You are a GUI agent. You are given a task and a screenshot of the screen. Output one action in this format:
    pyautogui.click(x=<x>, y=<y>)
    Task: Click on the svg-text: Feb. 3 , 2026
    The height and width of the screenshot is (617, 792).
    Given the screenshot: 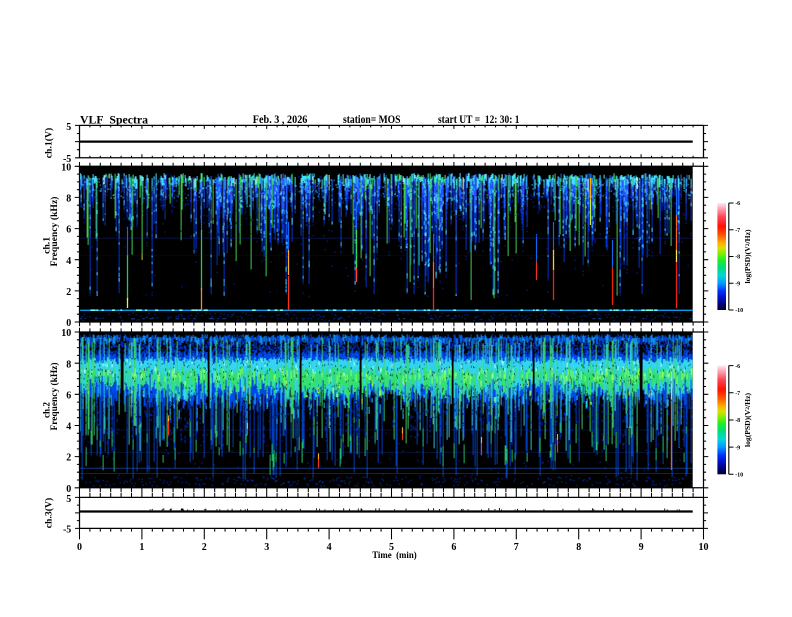 What is the action you would take?
    pyautogui.click(x=280, y=119)
    